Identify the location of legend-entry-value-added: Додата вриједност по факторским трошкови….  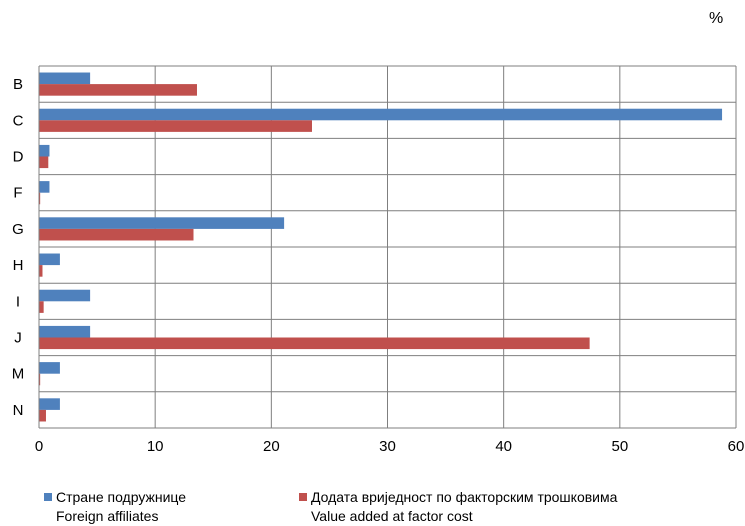
(458, 507).